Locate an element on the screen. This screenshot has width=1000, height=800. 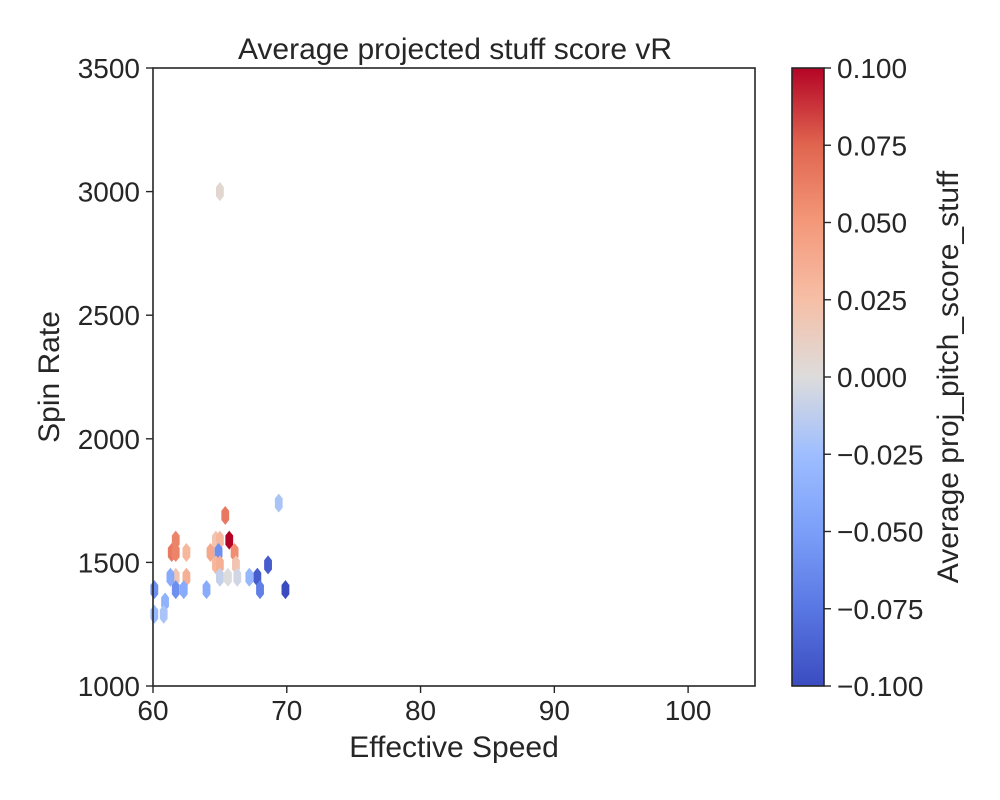
colorbar-tick-label: 0.050 is located at coordinates (872, 223).